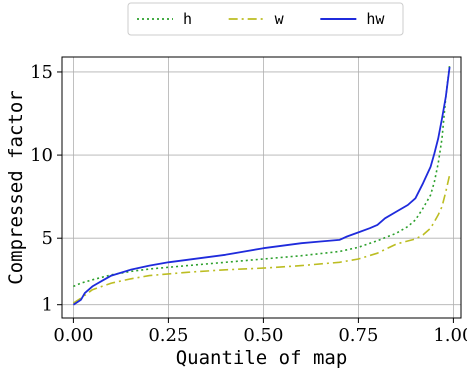  Describe the element at coordinates (41, 155) in the screenshot. I see `y-tick-label: 10` at that location.